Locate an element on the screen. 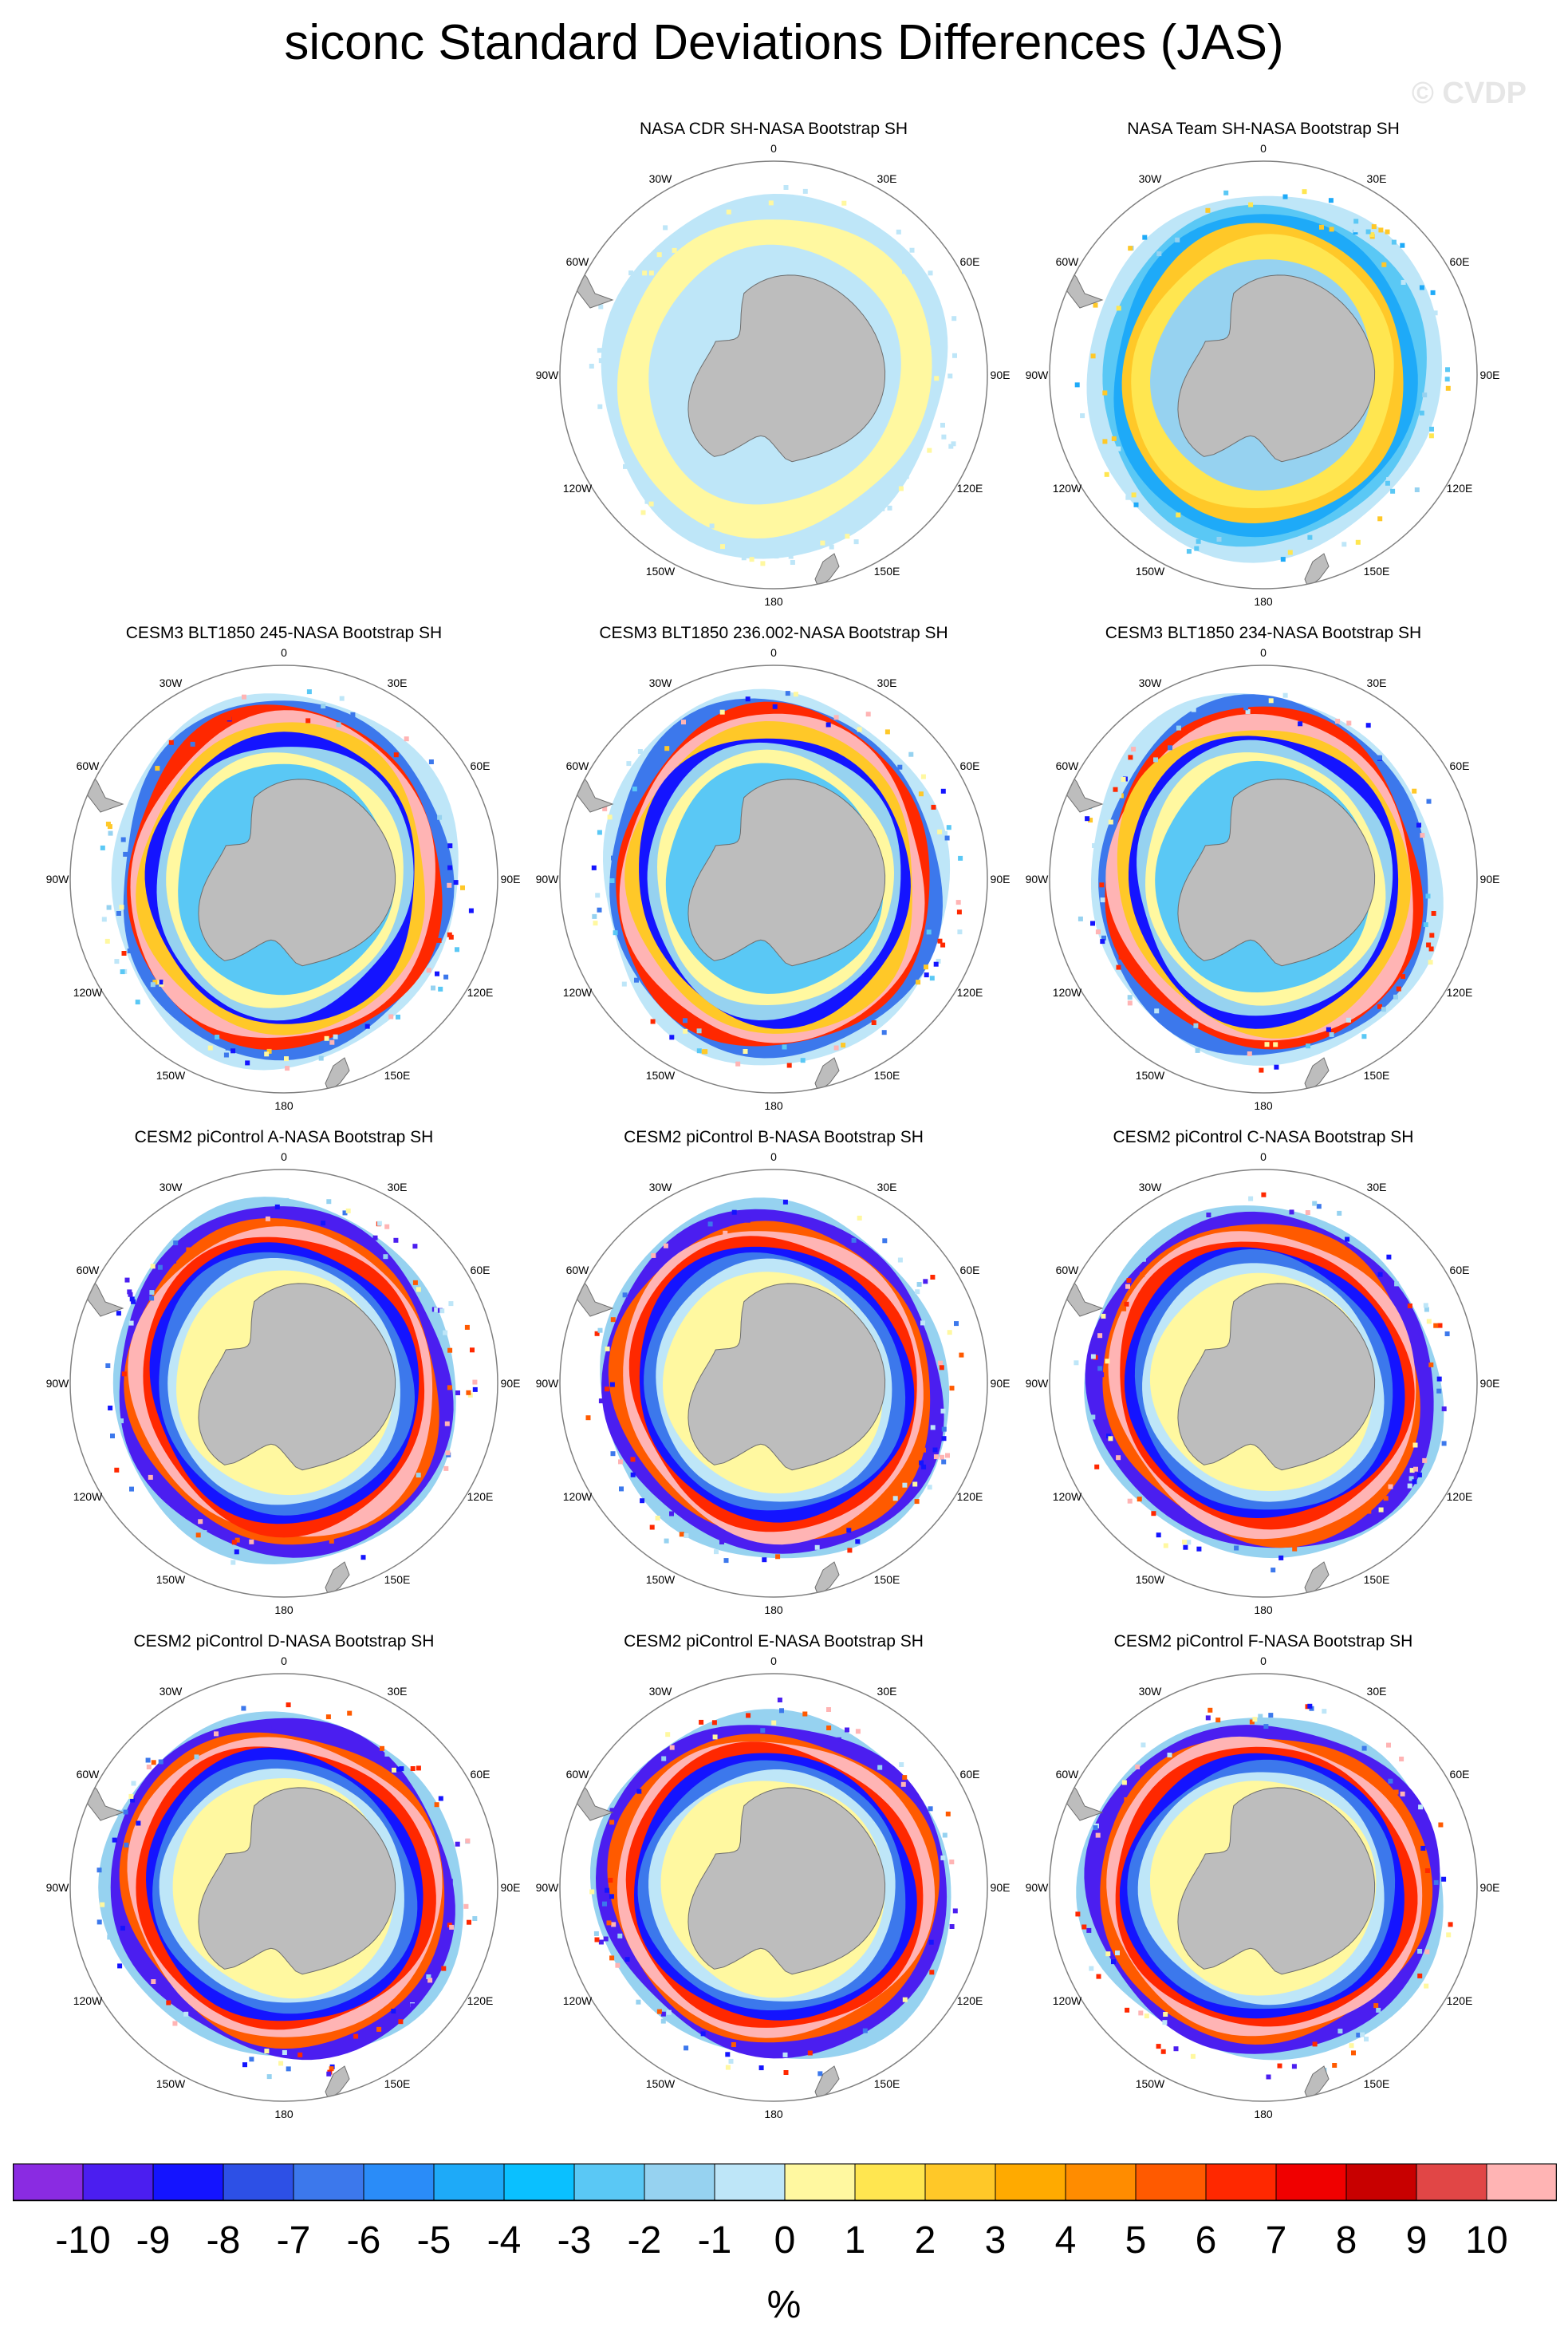 The height and width of the screenshot is (2327, 1568). longitude-label: 30E is located at coordinates (1377, 178).